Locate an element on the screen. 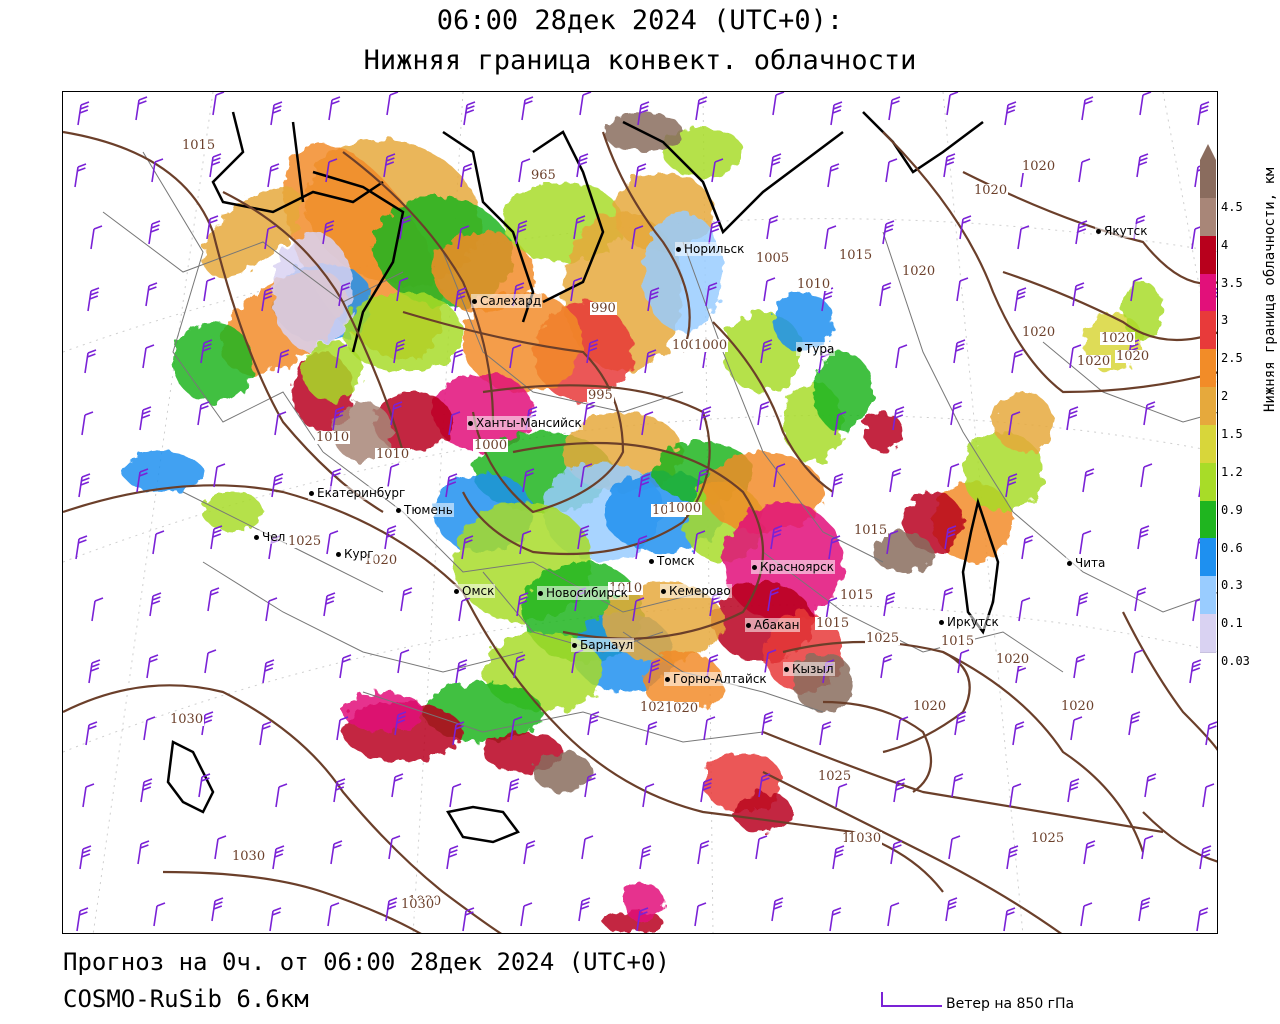  legend-cap is located at coordinates (1208, 152).